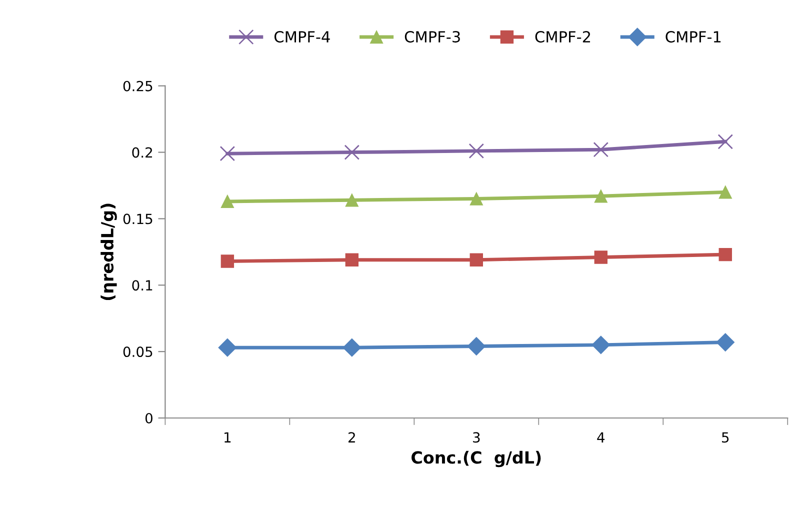  What do you see at coordinates (137, 352) in the screenshot?
I see `y-tick-label: 0.05` at bounding box center [137, 352].